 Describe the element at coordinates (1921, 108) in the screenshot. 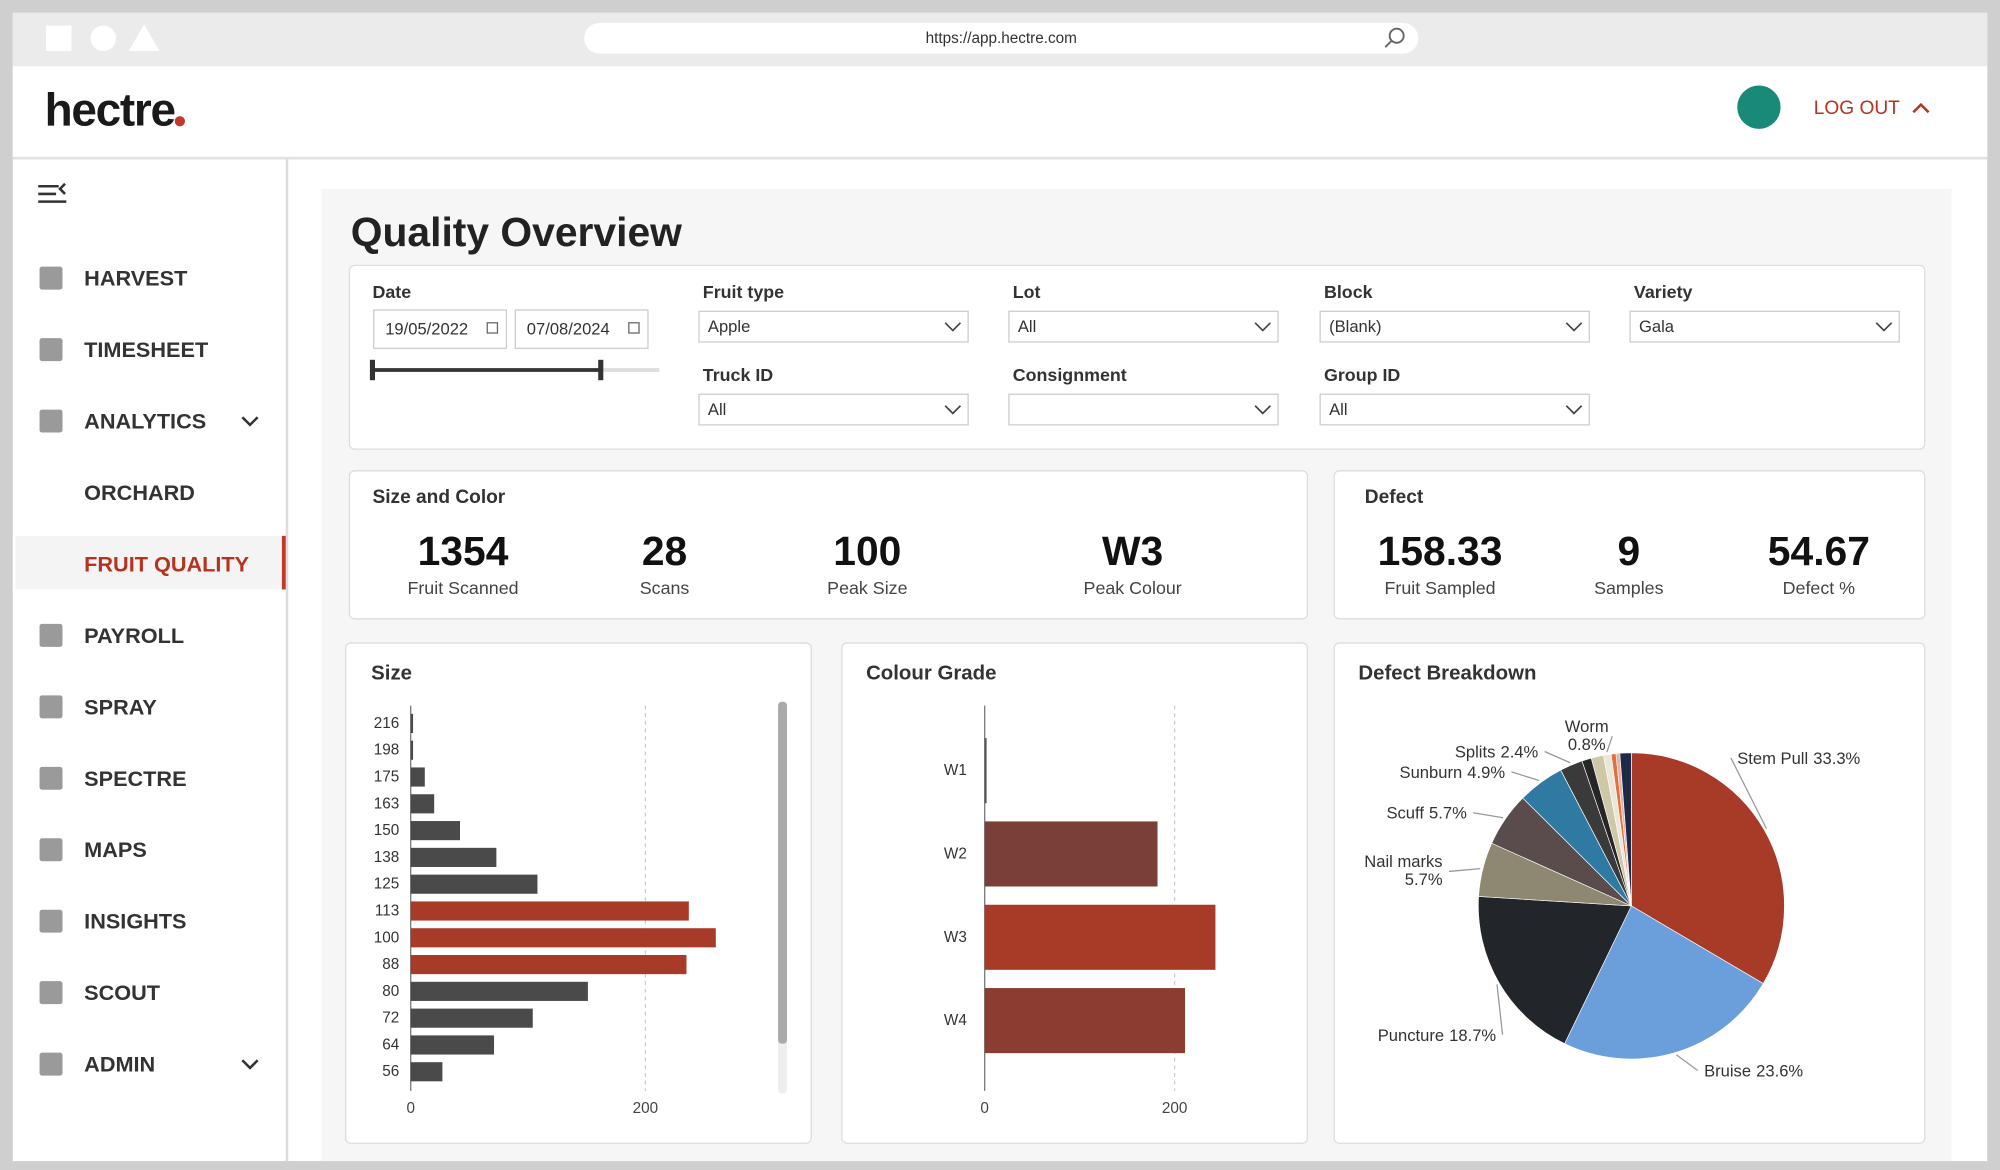

I see `collapse-caret` at that location.